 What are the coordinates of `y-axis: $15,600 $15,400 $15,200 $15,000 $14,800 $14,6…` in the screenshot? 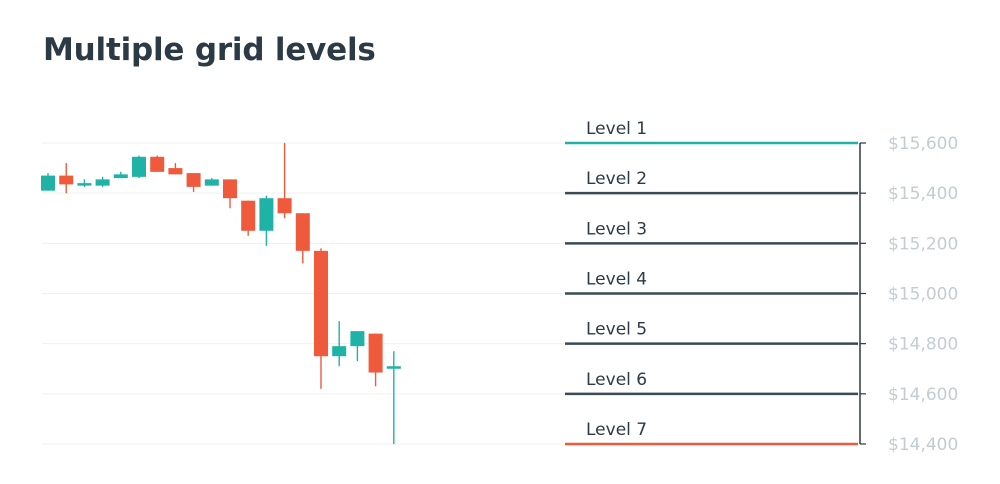 It's located at (908, 294).